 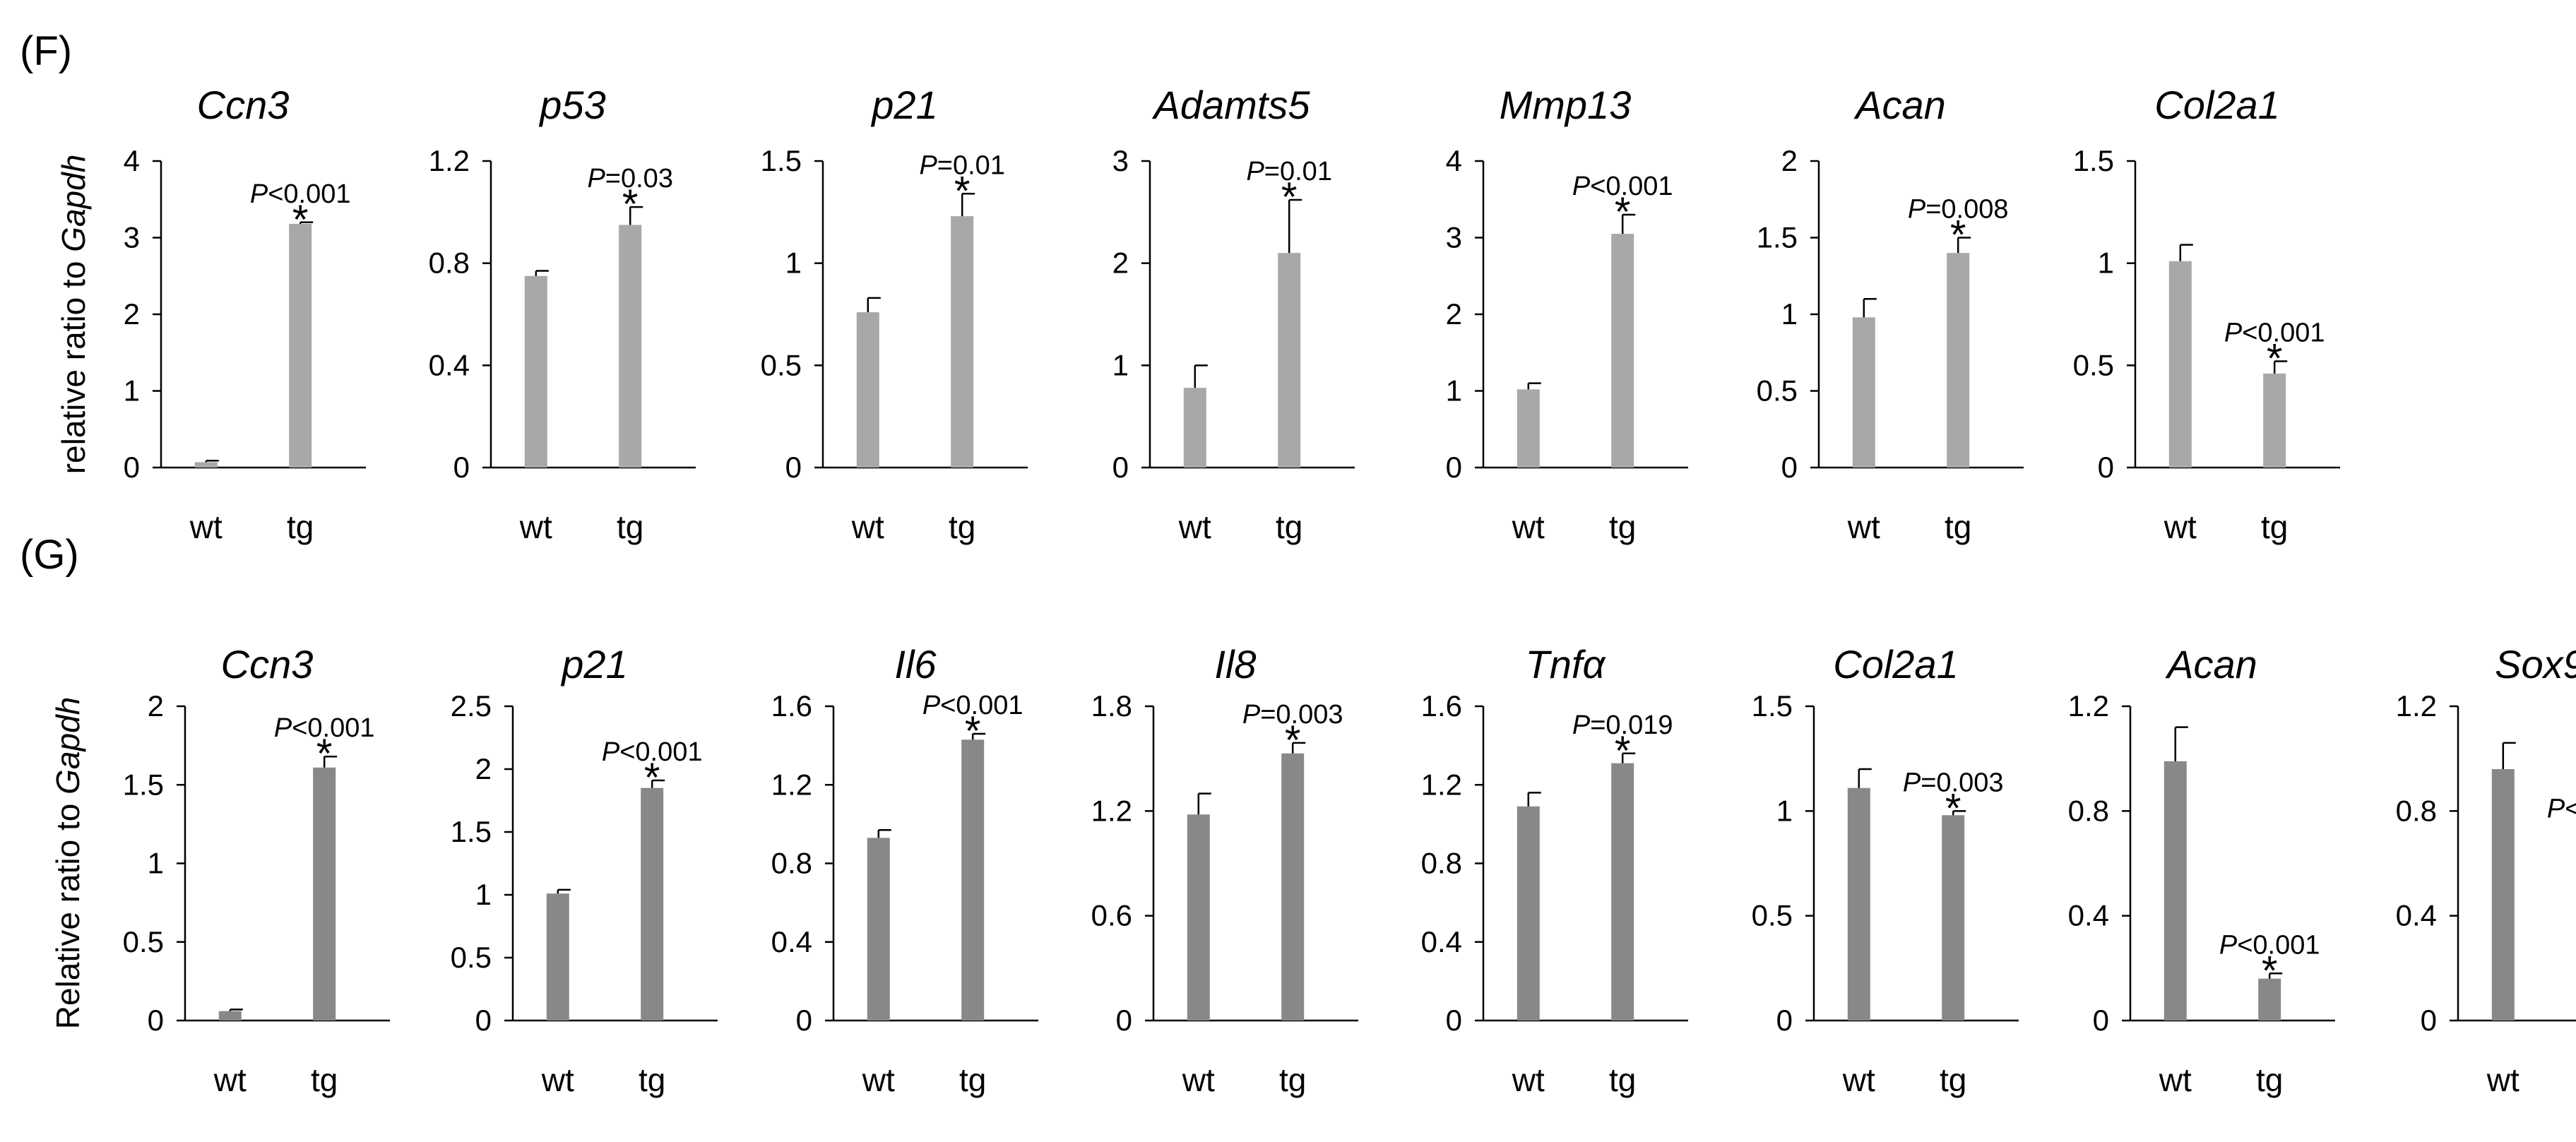 I want to click on chart-title: Tnfα, so click(x=1566, y=664).